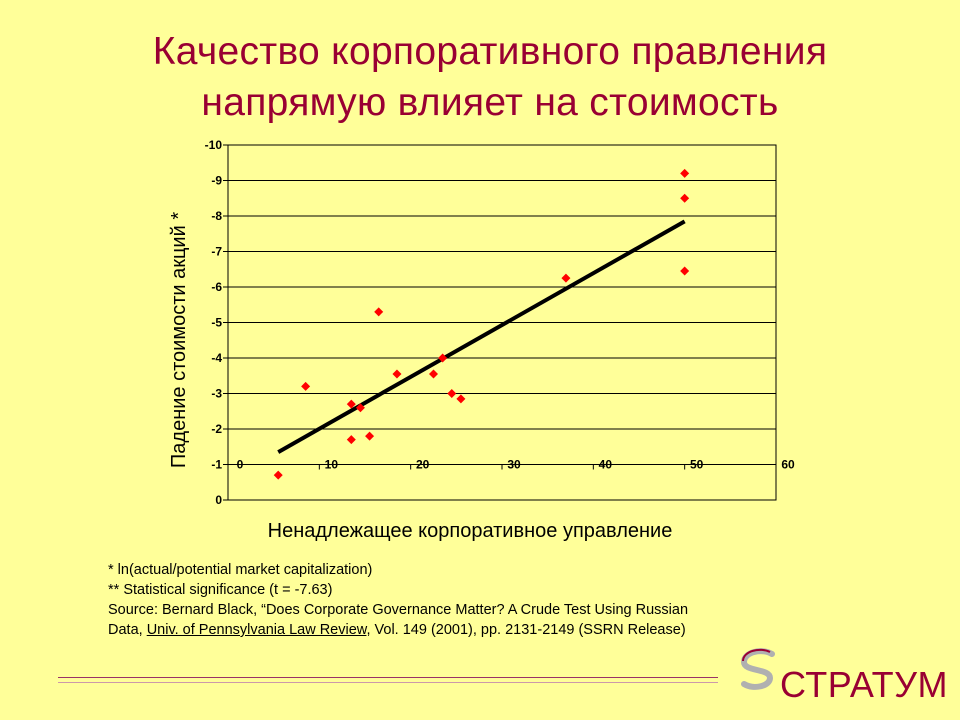  I want to click on y-tick-label: -8, so click(216, 216).